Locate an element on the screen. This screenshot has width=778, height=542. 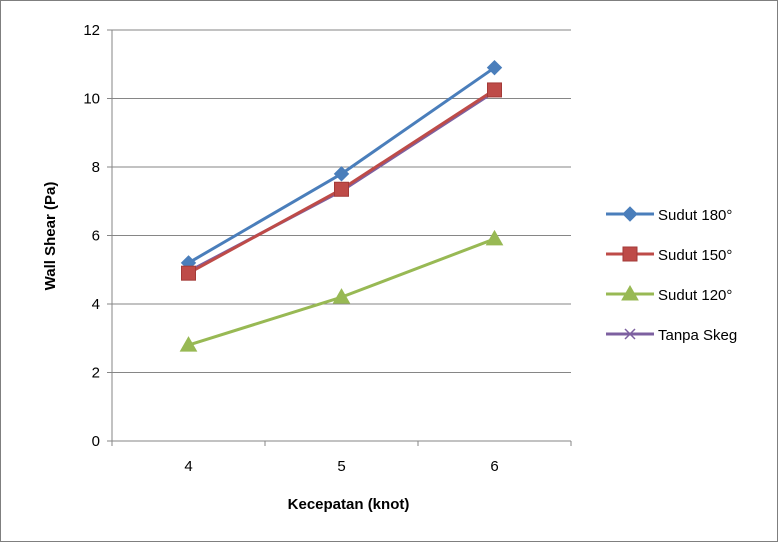
legend-label-3: Tanpa Skeg is located at coordinates (697, 335).